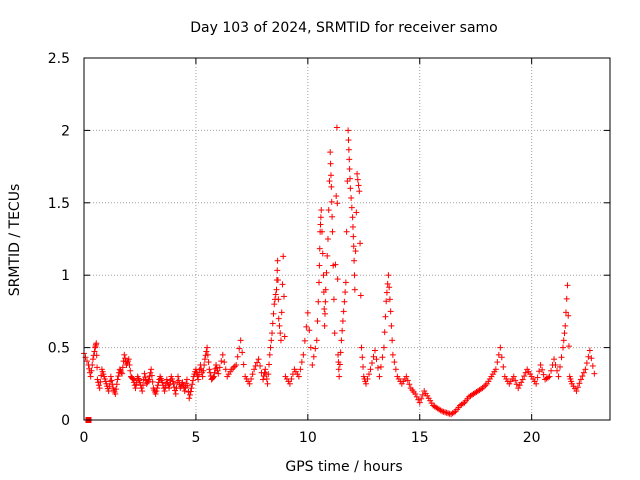  What do you see at coordinates (308, 438) in the screenshot?
I see `x-tick-label: 10` at bounding box center [308, 438].